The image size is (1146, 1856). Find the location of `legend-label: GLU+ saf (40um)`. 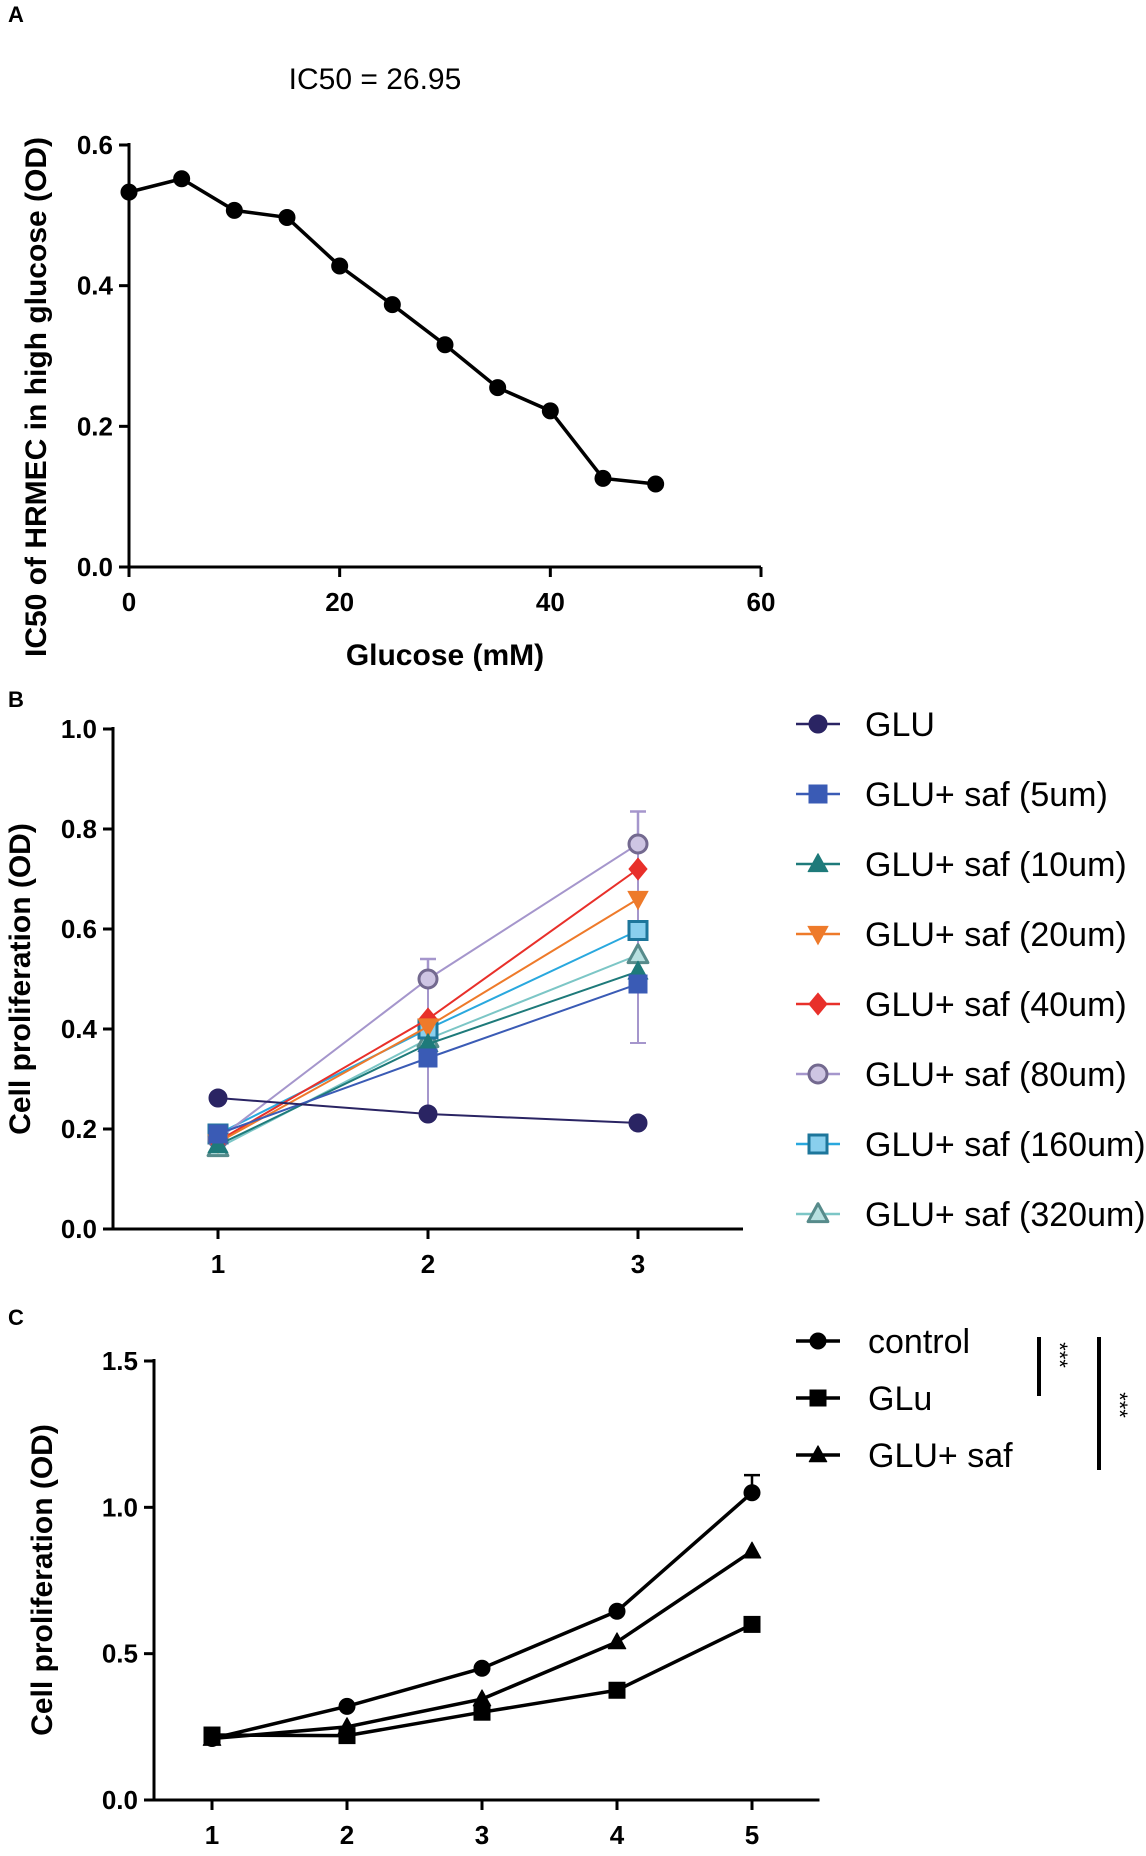

legend-label: GLU+ saf (40um) is located at coordinates (996, 1005).